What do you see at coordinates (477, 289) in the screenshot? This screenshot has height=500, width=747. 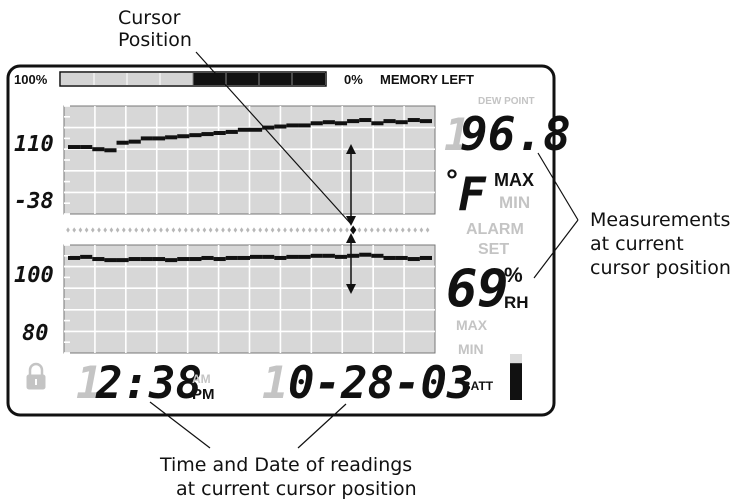 I see `humidity-reading: 69` at bounding box center [477, 289].